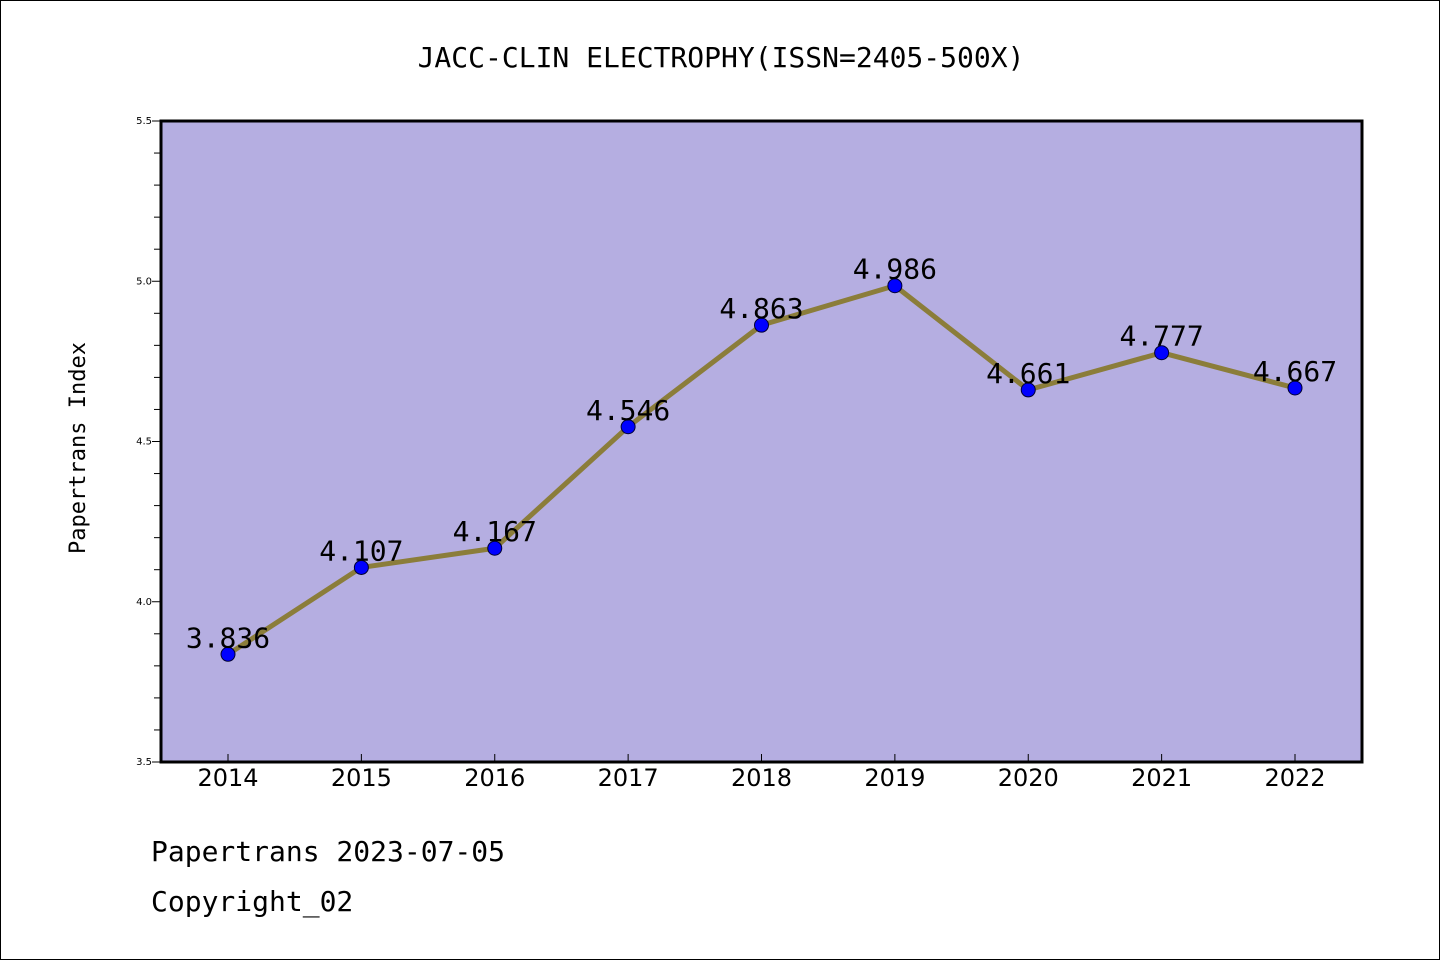  What do you see at coordinates (78, 448) in the screenshot?
I see `y-axis-label: Papertrans Index` at bounding box center [78, 448].